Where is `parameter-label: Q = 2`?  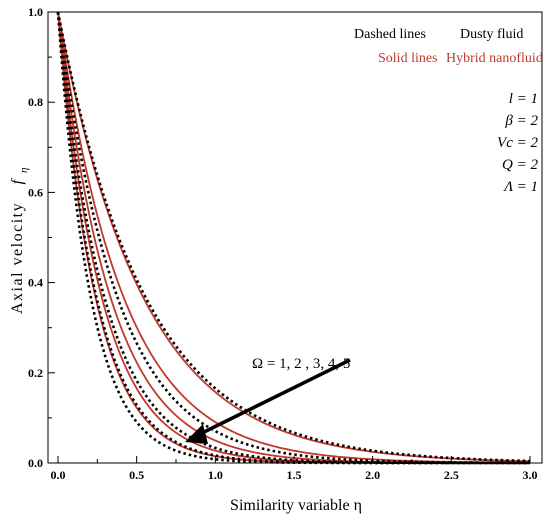
parameter-label: Q = 2 is located at coordinates (520, 165).